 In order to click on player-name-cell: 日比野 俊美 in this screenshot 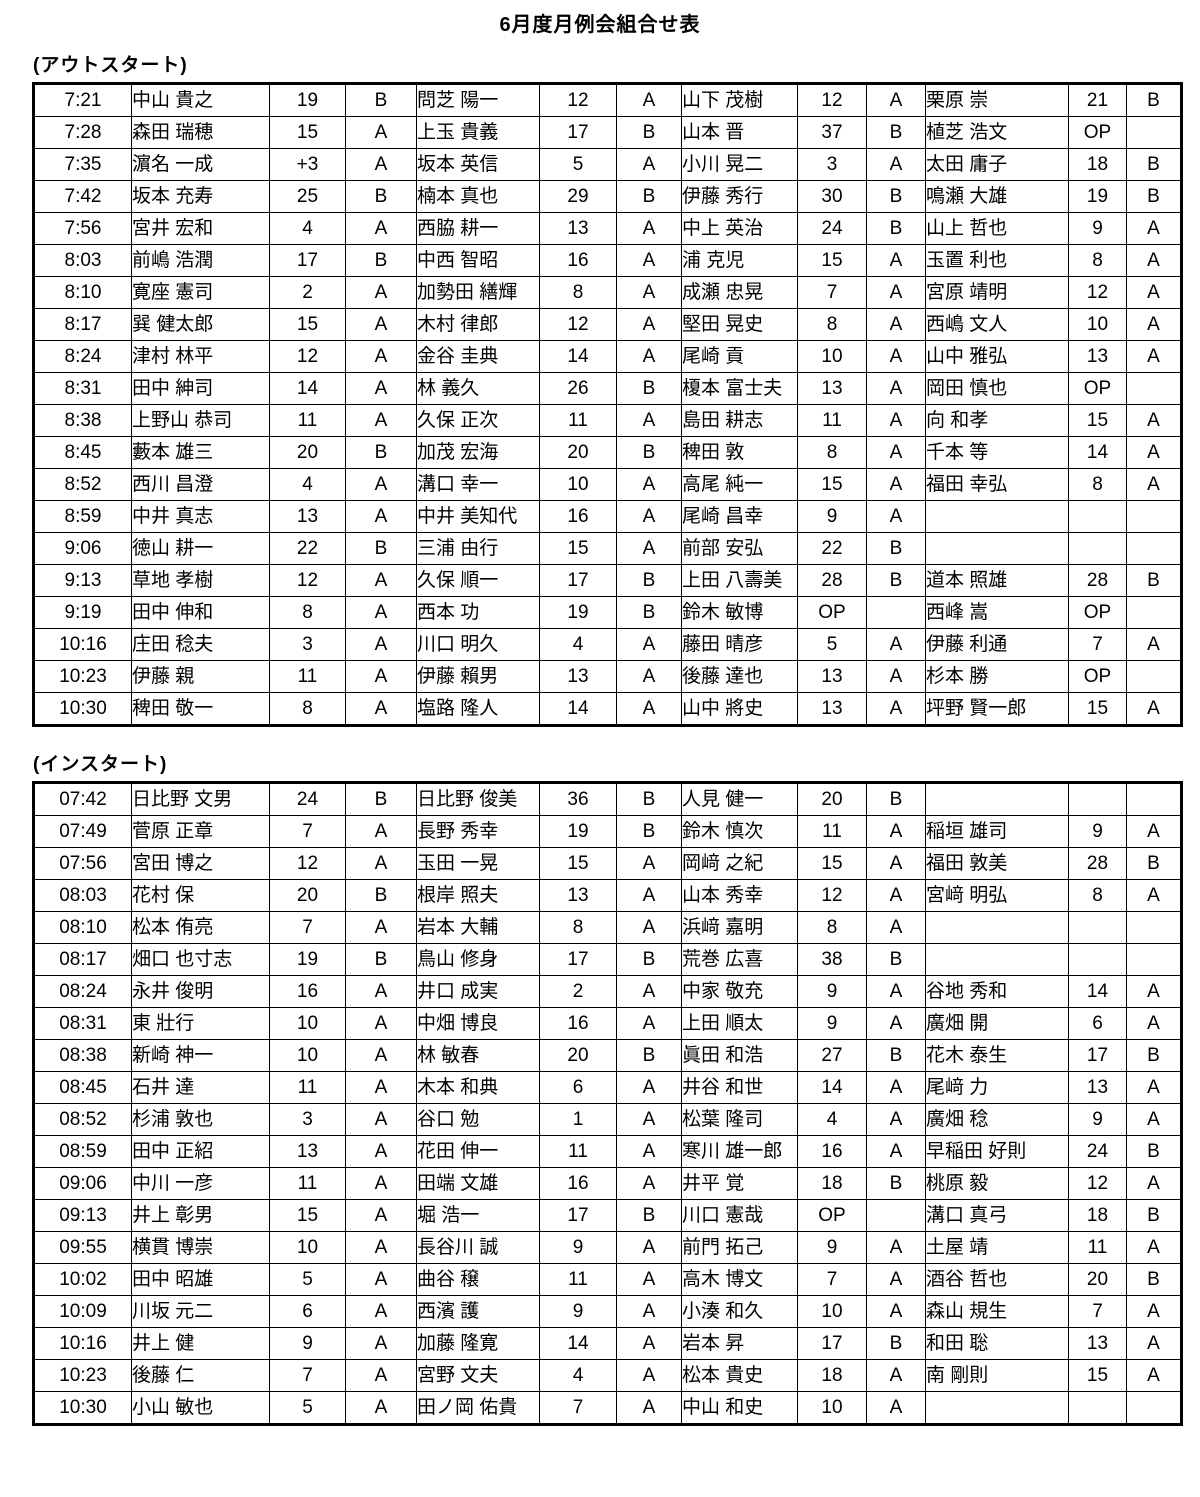, I will do `click(478, 799)`.